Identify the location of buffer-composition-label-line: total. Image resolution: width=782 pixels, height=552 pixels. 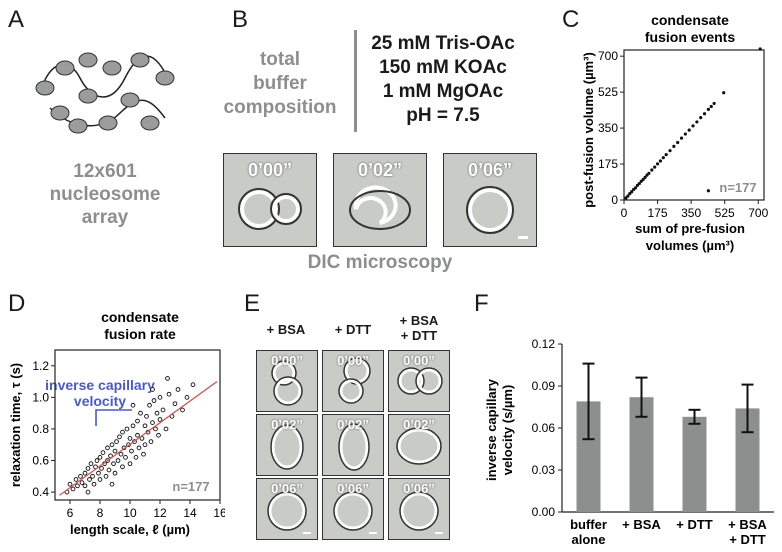
(280, 59).